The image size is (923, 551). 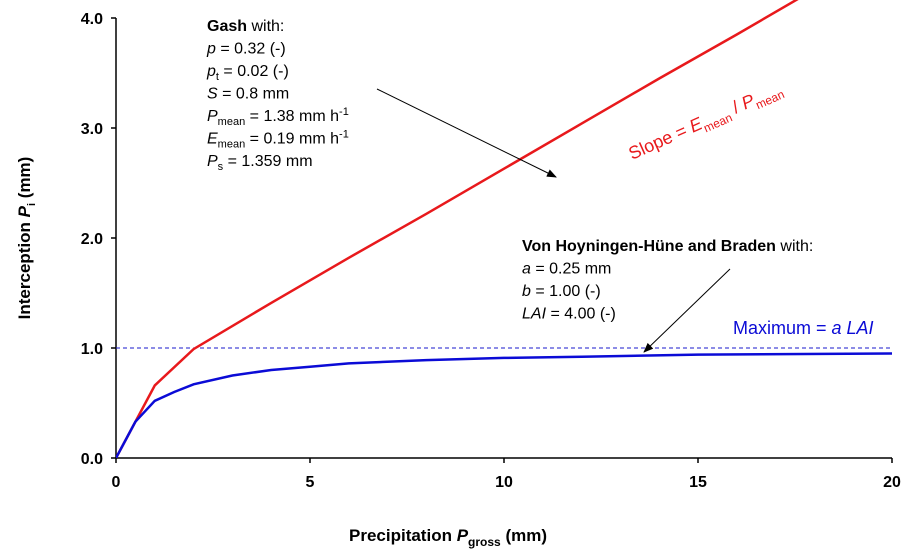 I want to click on gash-param-line: p = 0.32 (-), so click(x=246, y=49).